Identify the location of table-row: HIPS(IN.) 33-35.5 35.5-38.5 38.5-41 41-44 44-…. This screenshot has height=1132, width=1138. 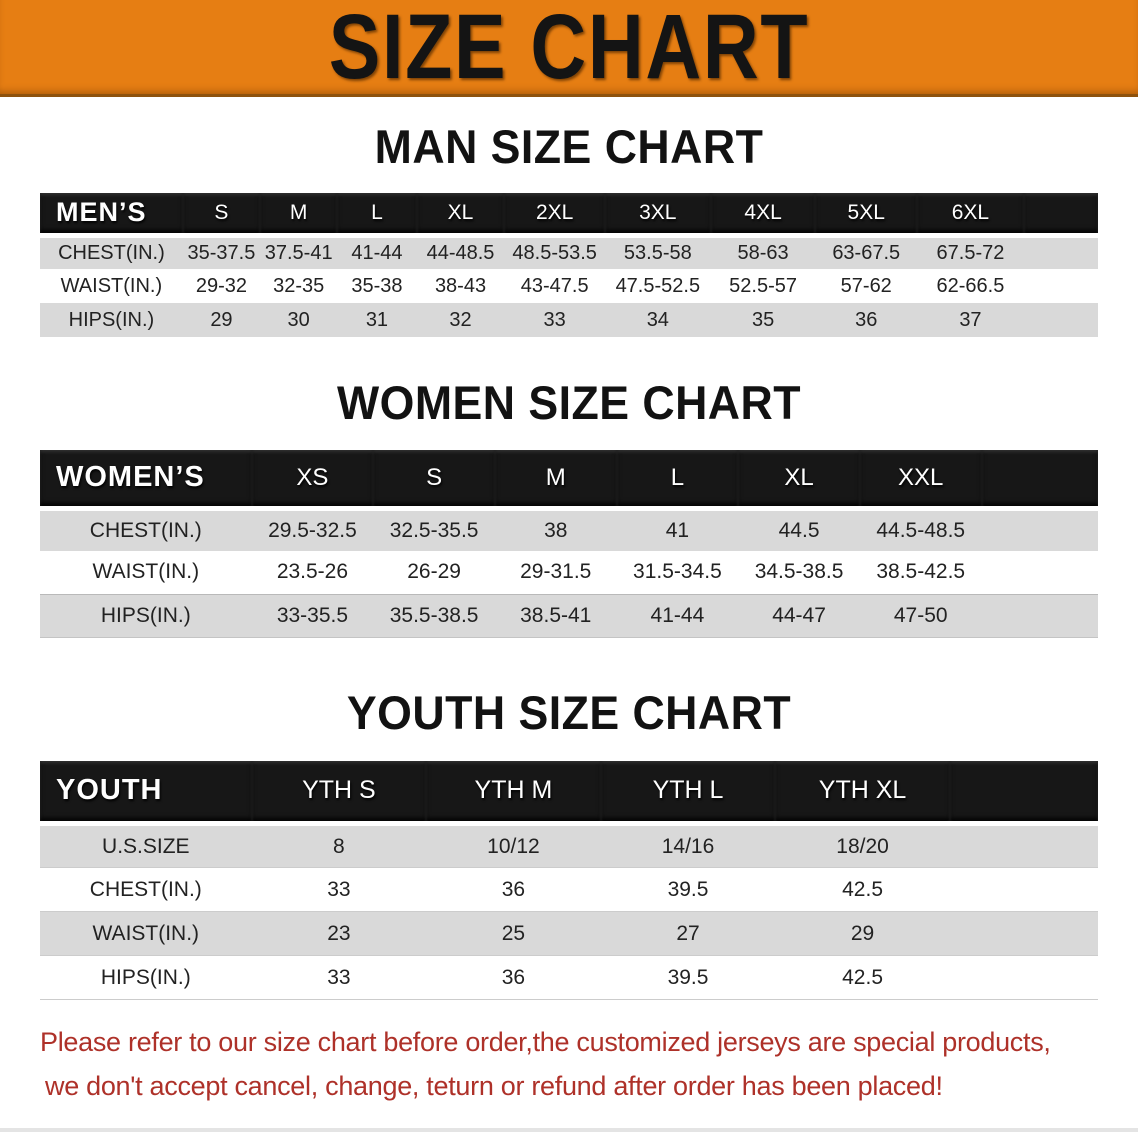
(569, 615).